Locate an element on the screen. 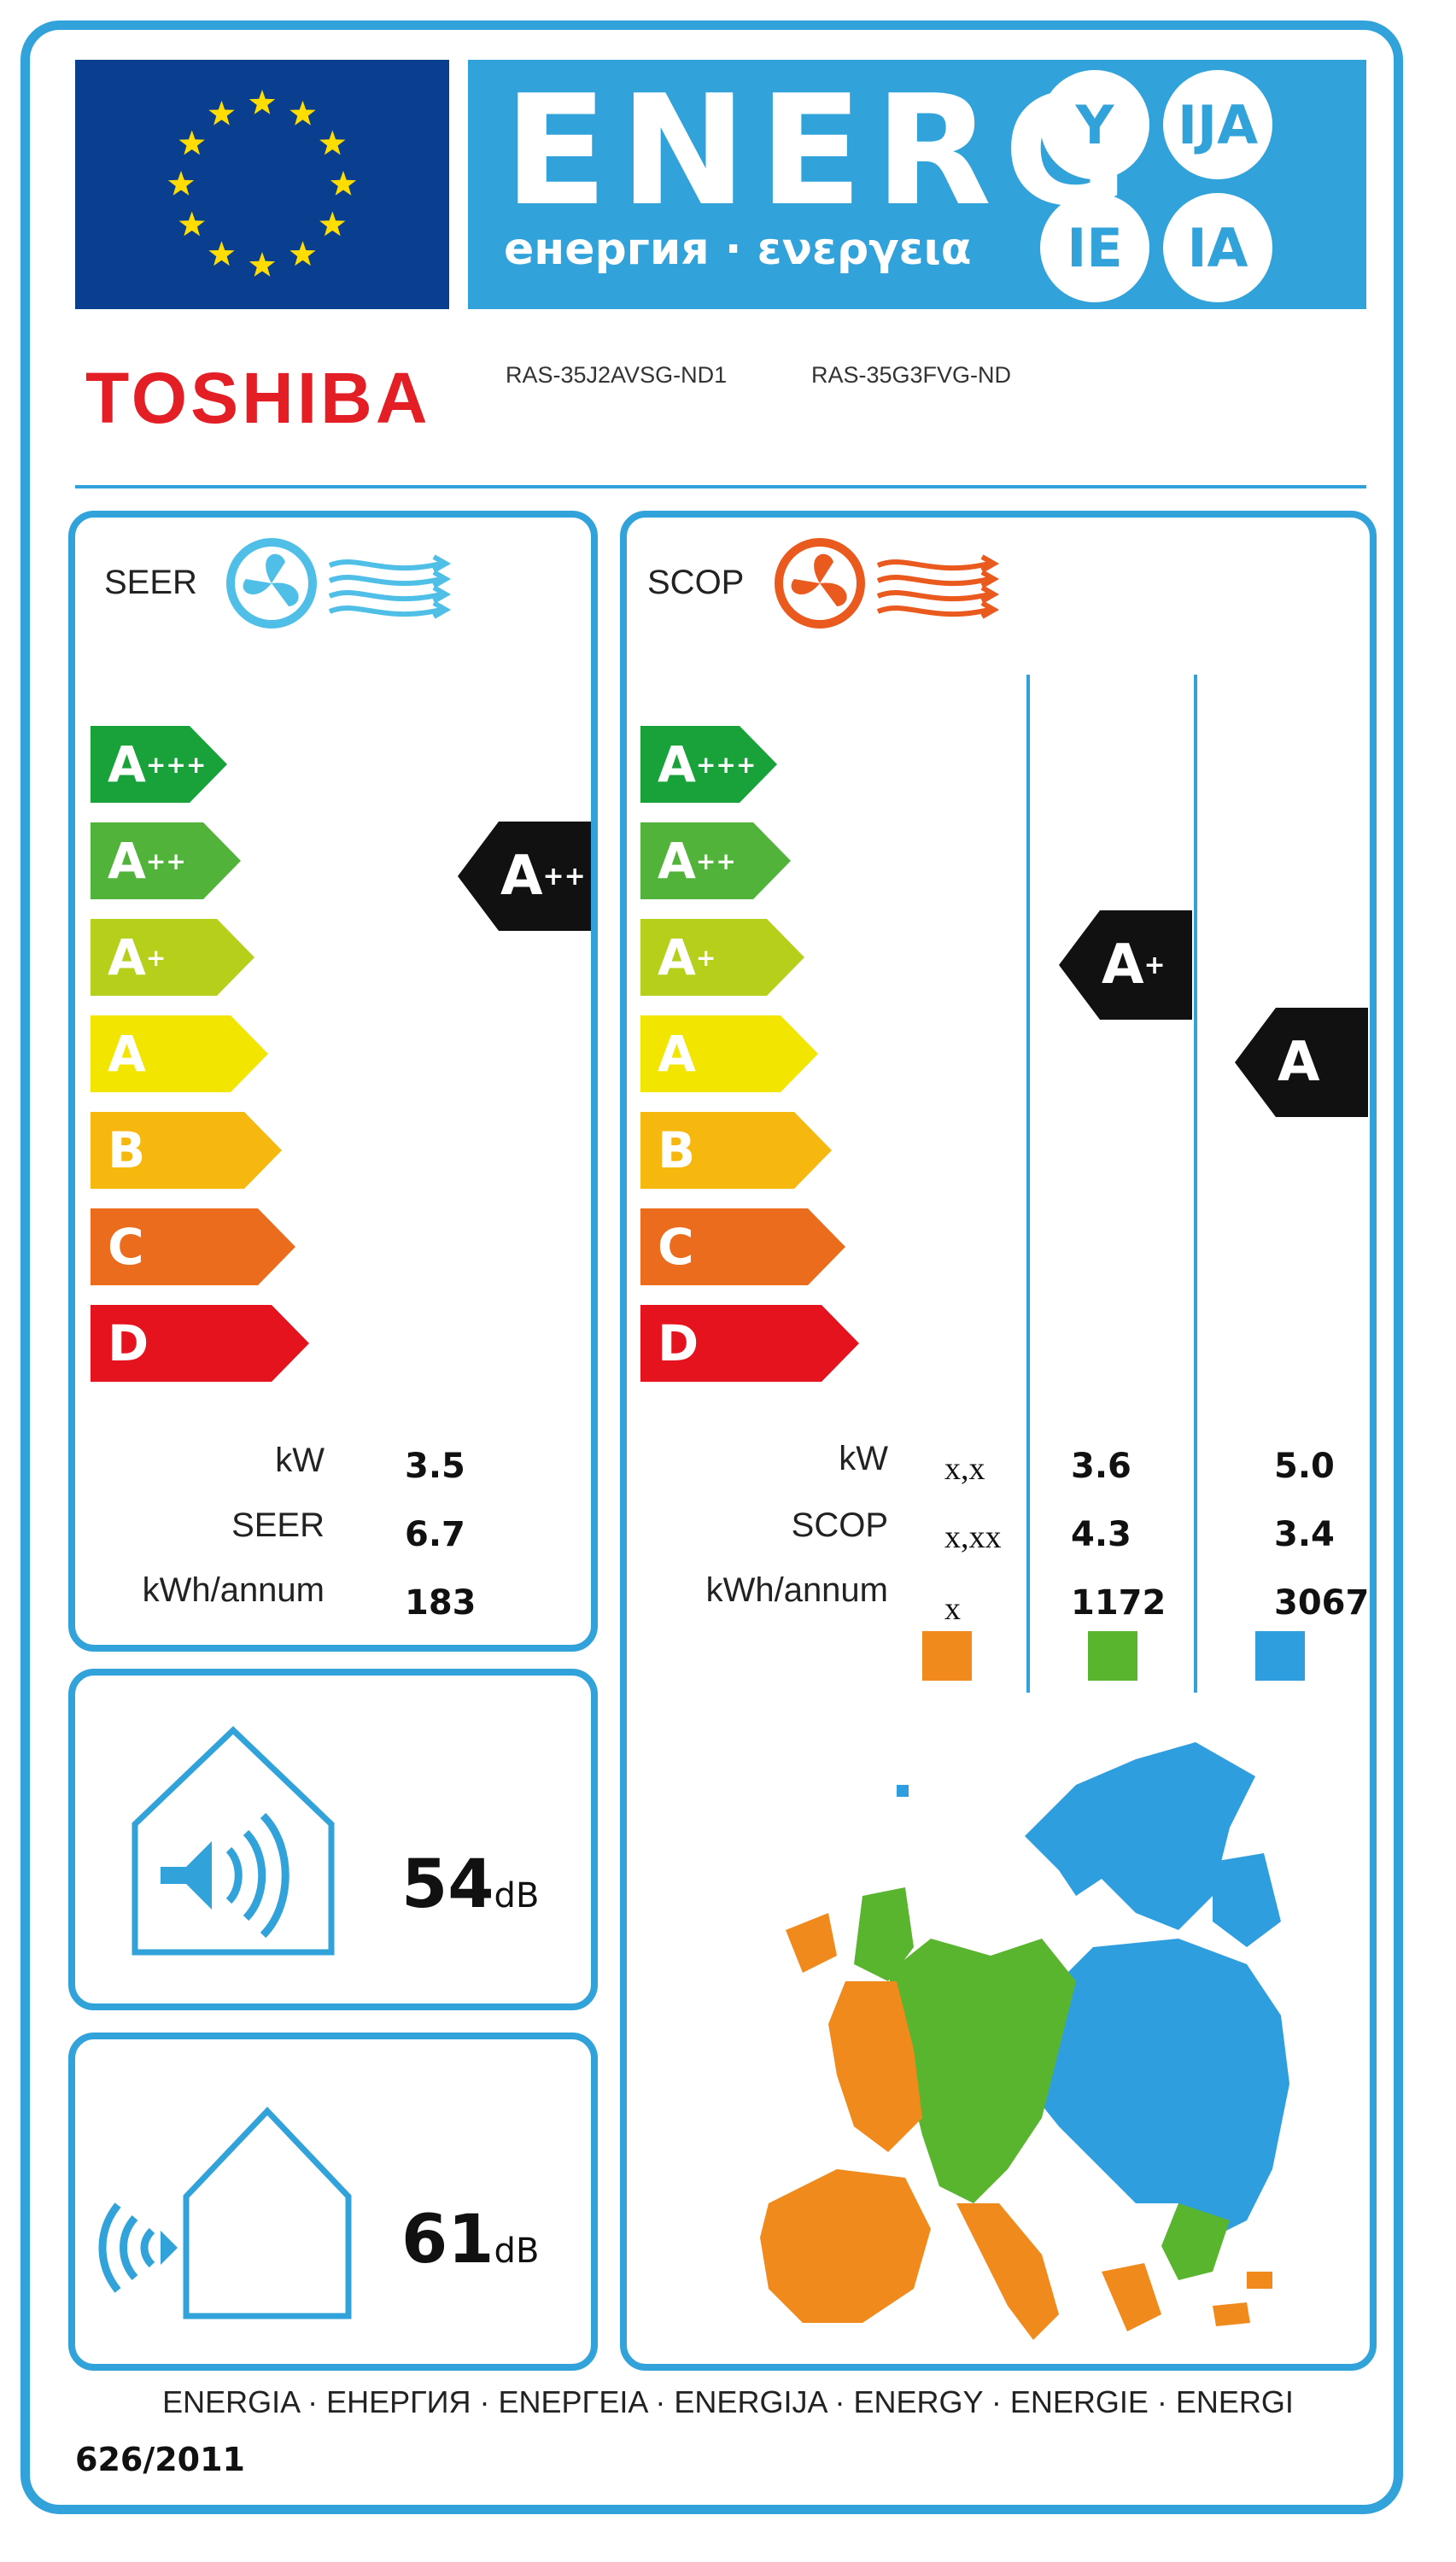 Image resolution: width=1456 pixels, height=2562 pixels. indoor-noise-icon is located at coordinates (233, 1843).